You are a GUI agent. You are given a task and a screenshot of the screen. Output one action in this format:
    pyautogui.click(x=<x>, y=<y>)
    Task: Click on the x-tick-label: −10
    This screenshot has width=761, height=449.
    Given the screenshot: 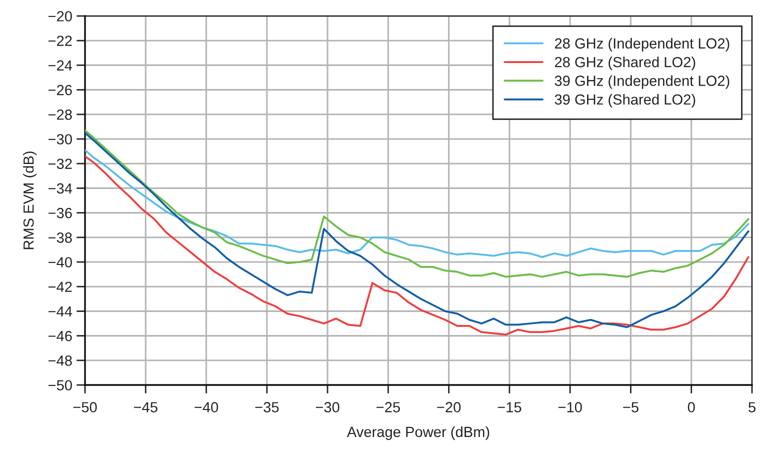 What is the action you would take?
    pyautogui.click(x=570, y=407)
    